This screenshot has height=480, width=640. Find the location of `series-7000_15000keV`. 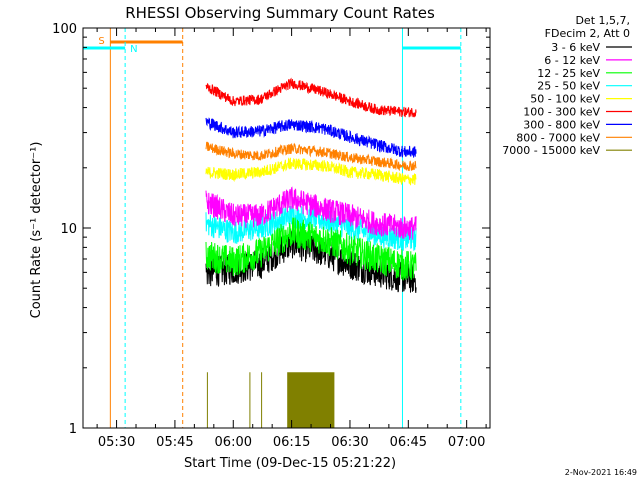

series-7000_15000keV is located at coordinates (270, 400).